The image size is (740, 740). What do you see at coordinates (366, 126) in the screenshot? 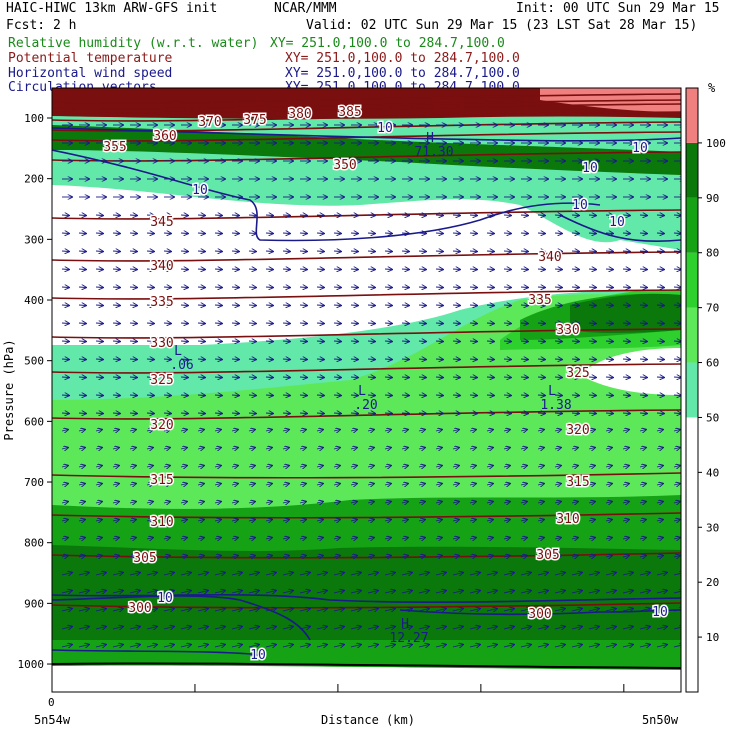
I see `theta-contour` at bounding box center [366, 126].